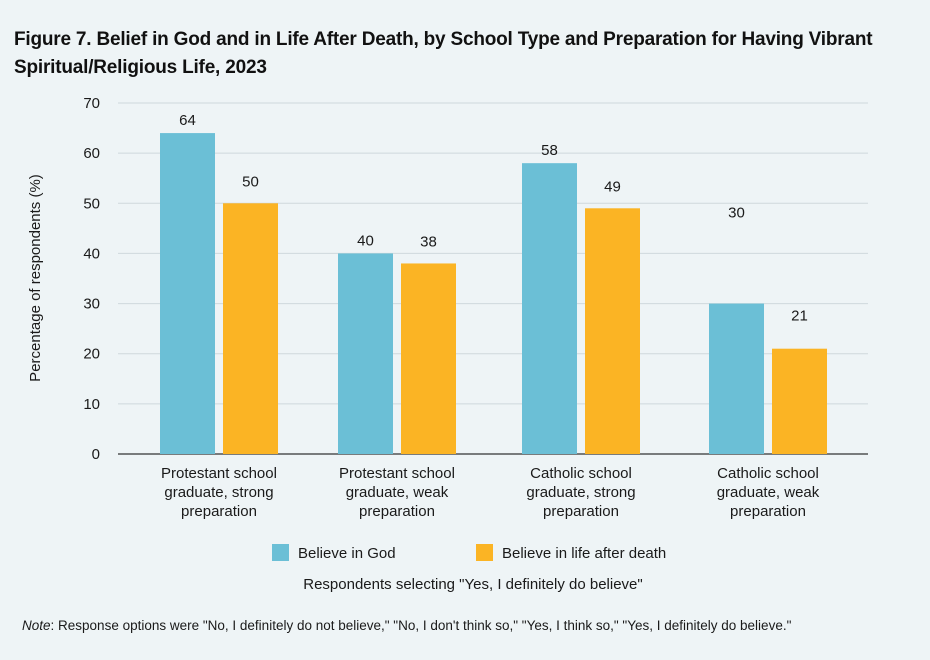 This screenshot has height=660, width=930. Describe the element at coordinates (187, 120) in the screenshot. I see `data-label: 64` at that location.